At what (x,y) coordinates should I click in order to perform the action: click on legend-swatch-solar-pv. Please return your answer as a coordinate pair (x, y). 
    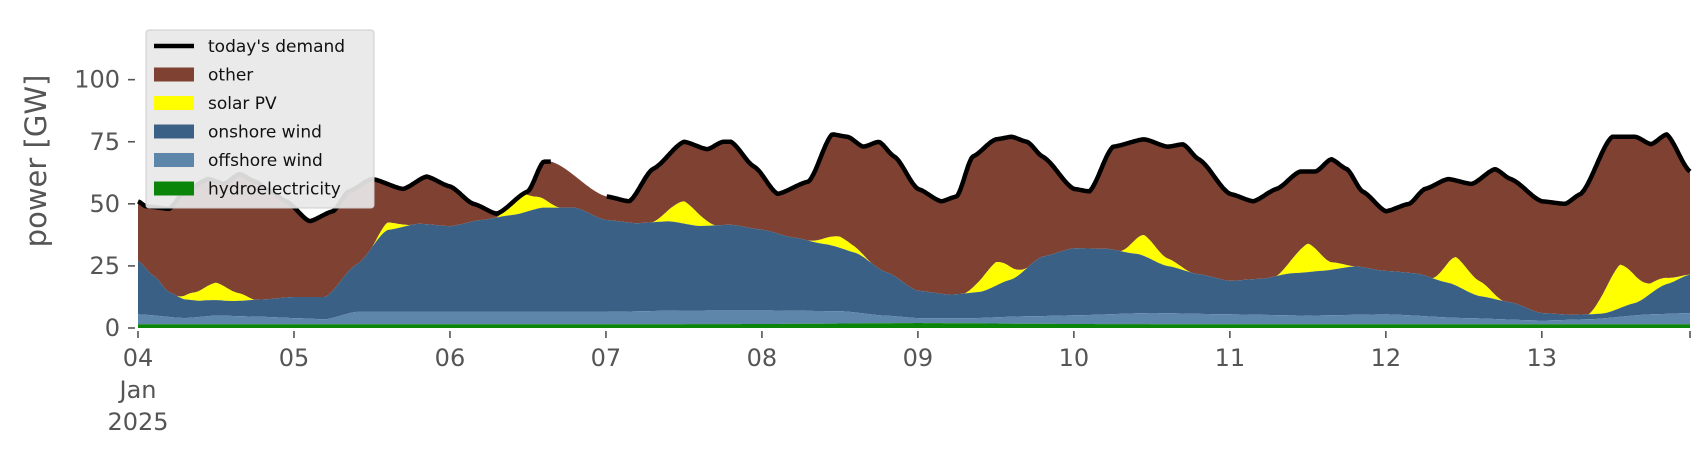
    Looking at the image, I should click on (174, 103).